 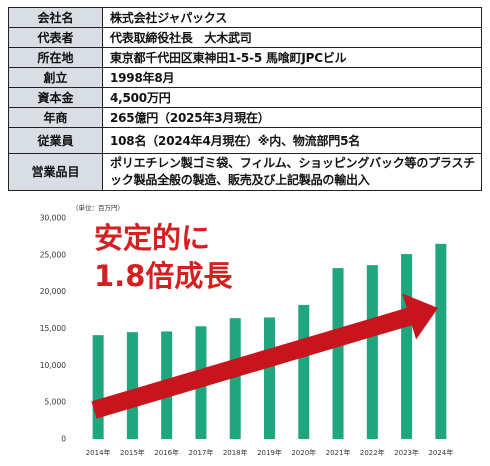 I want to click on profile-value: 4,500万円, so click(x=292, y=97).